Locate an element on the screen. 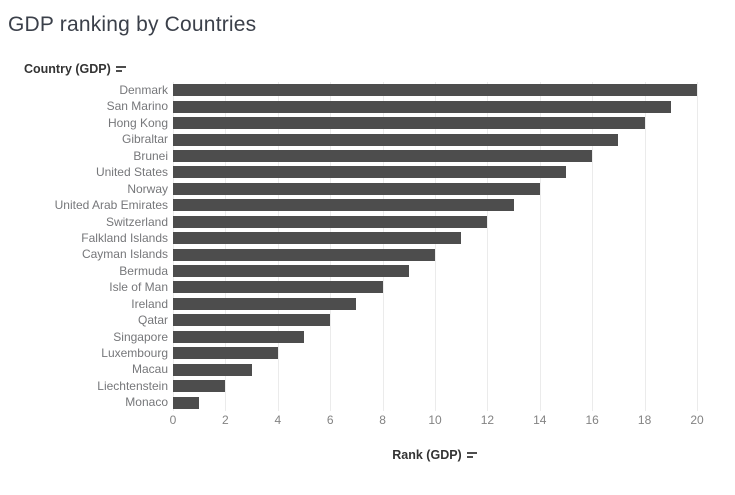  chart-row: Luxembourg is located at coordinates (350, 353).